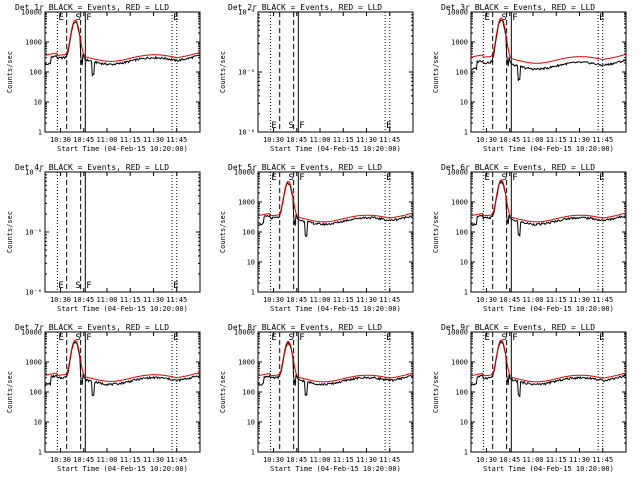 Image resolution: width=640 pixels, height=480 pixels. I want to click on panel-title: Det 2r BLACK = Events, RED = LLD, so click(305, 7).